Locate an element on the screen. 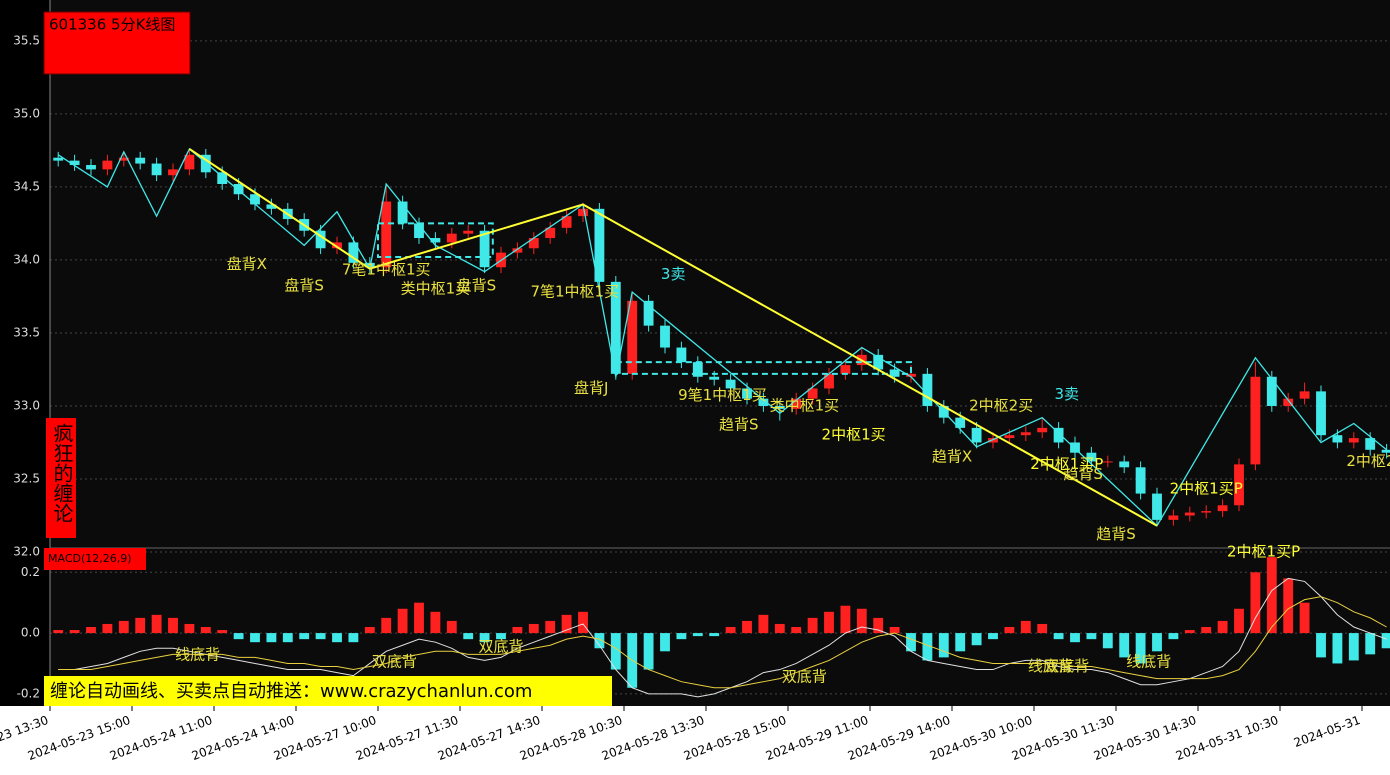 The height and width of the screenshot is (775, 1390). annotation: 趋背X is located at coordinates (952, 457).